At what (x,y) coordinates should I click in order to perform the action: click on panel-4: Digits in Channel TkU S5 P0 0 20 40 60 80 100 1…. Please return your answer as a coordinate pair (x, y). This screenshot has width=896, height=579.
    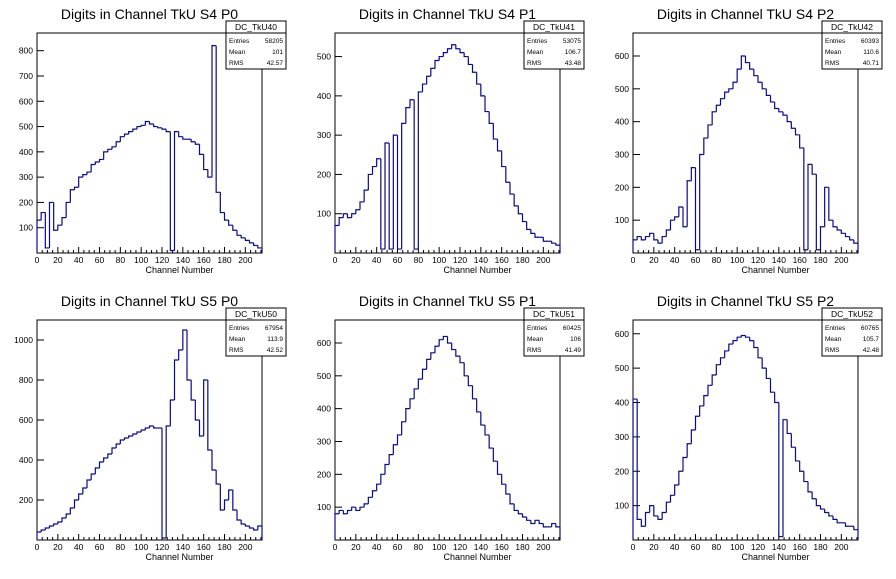
    Looking at the image, I should click on (150, 427).